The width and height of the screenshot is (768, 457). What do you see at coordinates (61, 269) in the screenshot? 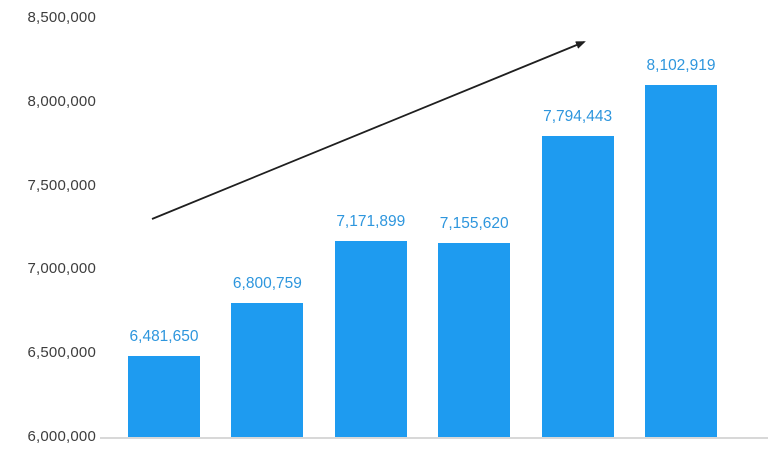
I see `y-axis-label: 7,000,000` at bounding box center [61, 269].